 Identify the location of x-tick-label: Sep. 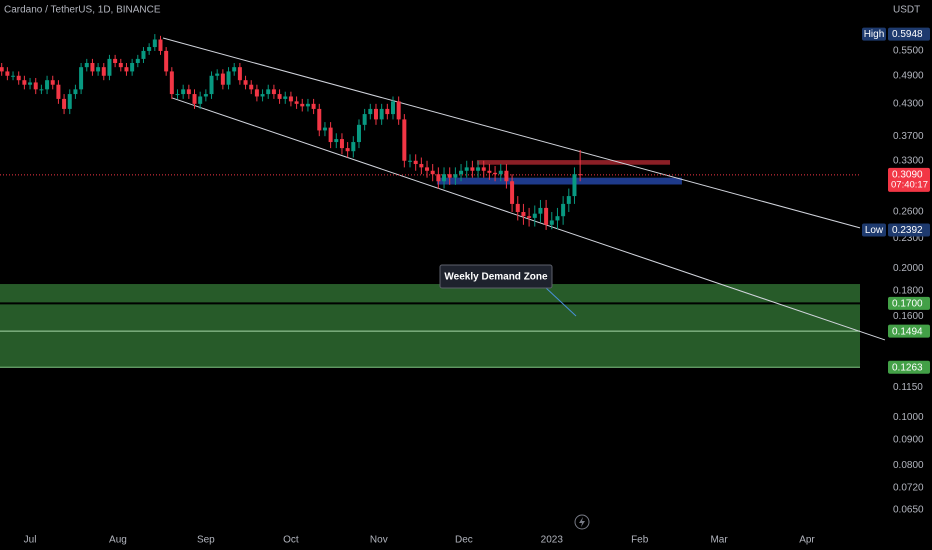
(206, 540).